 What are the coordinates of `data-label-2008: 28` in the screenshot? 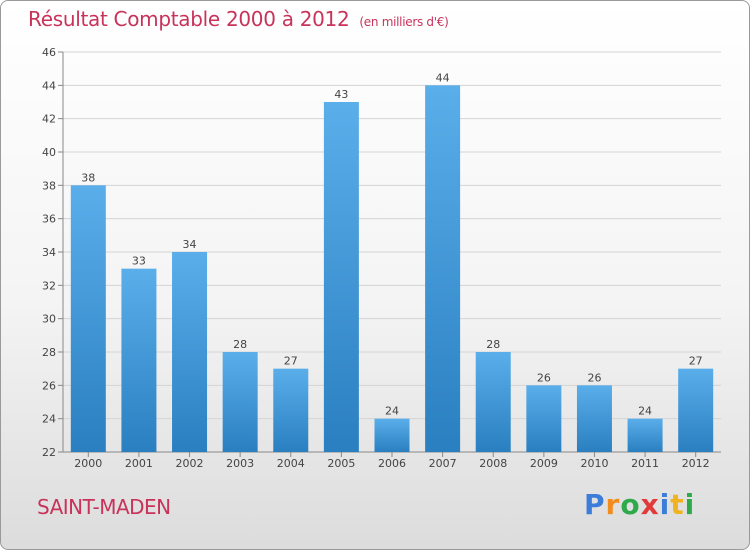 It's located at (493, 344).